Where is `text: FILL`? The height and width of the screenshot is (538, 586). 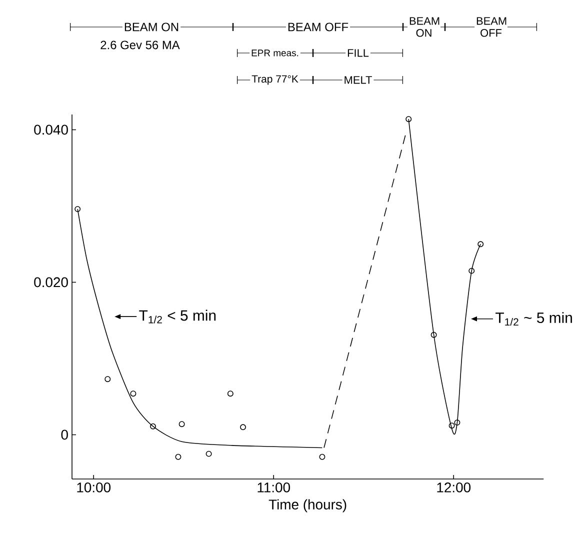
text: FILL is located at coordinates (358, 53).